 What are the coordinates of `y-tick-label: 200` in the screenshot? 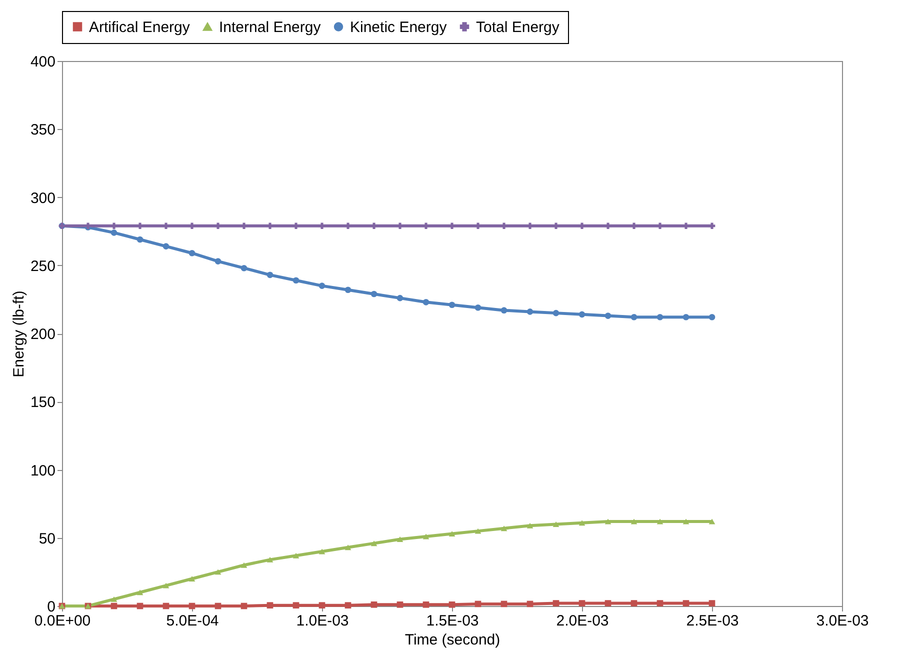 It's located at (43, 334).